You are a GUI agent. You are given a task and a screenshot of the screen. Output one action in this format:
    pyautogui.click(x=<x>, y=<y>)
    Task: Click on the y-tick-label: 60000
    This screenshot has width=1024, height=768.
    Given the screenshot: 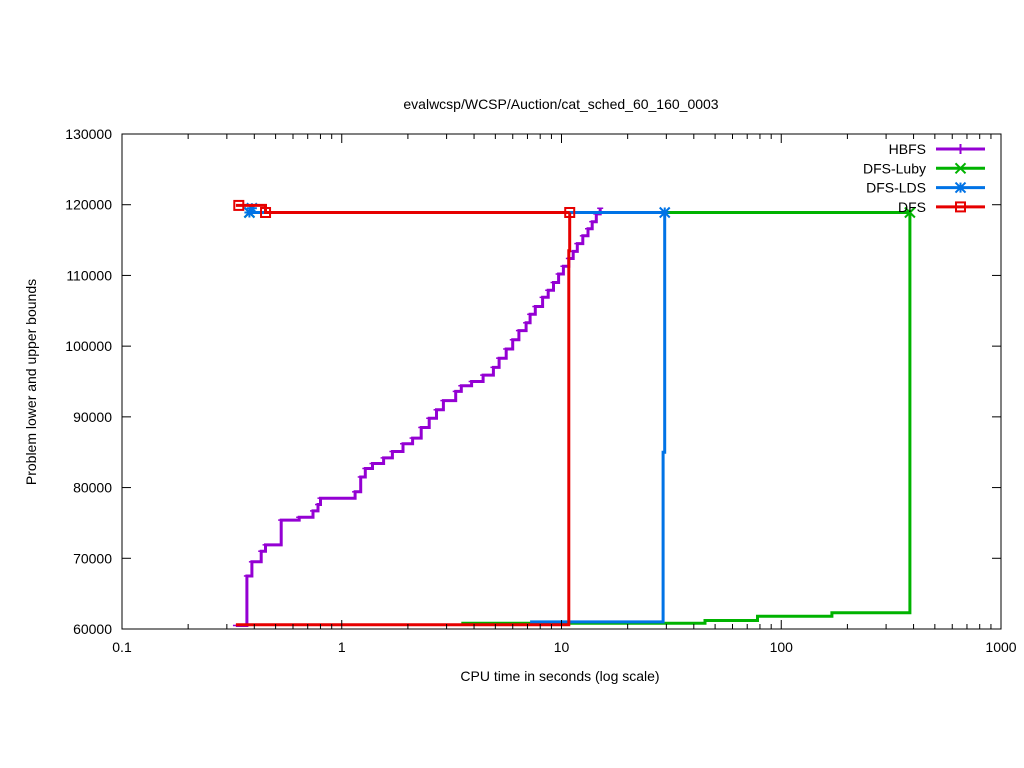 What is the action you would take?
    pyautogui.click(x=92, y=629)
    